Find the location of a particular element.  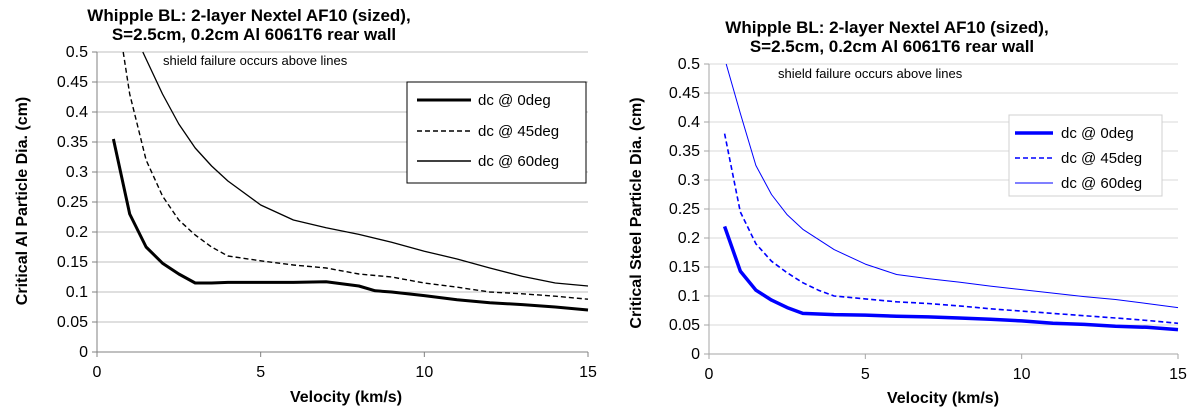

y-axis-label: Critical Al Particle Dia. (cm) is located at coordinates (22, 201).